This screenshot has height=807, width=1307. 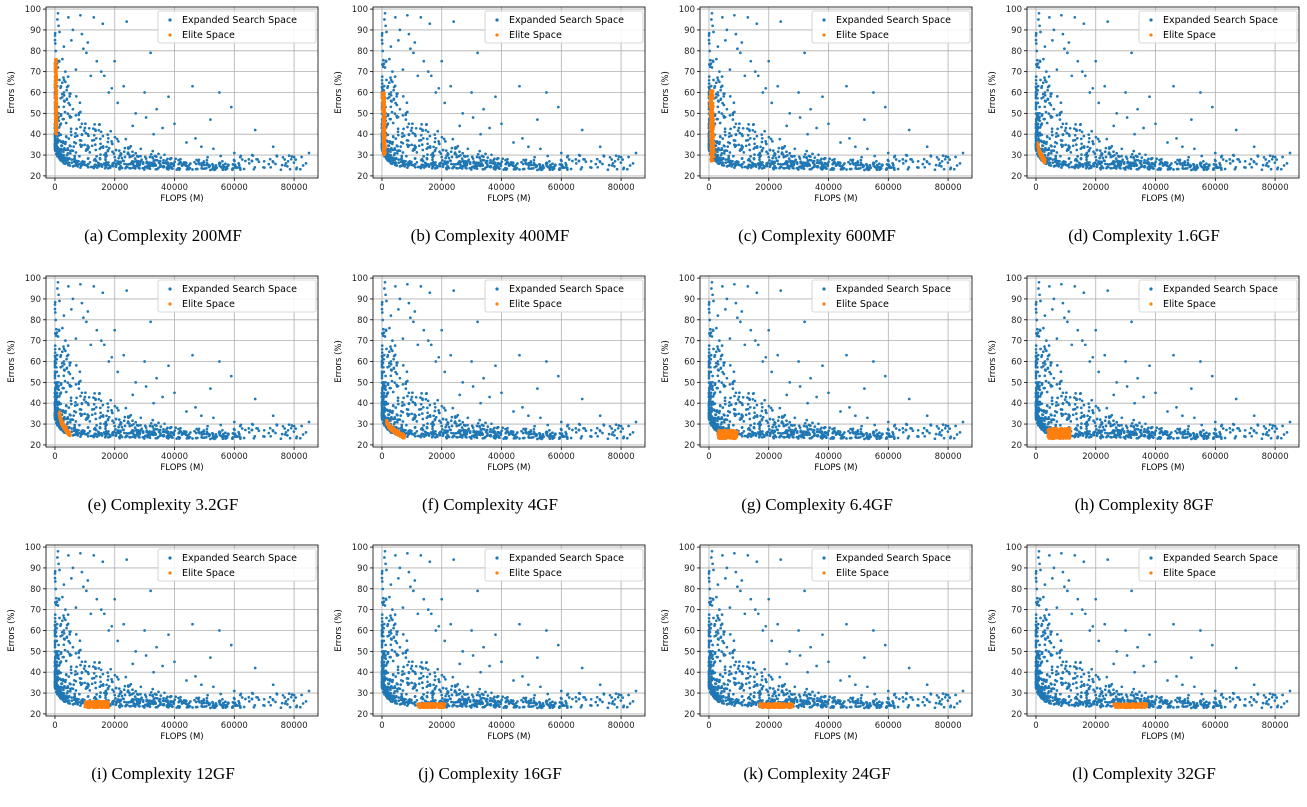 I want to click on legend-marker-elite, so click(x=170, y=35).